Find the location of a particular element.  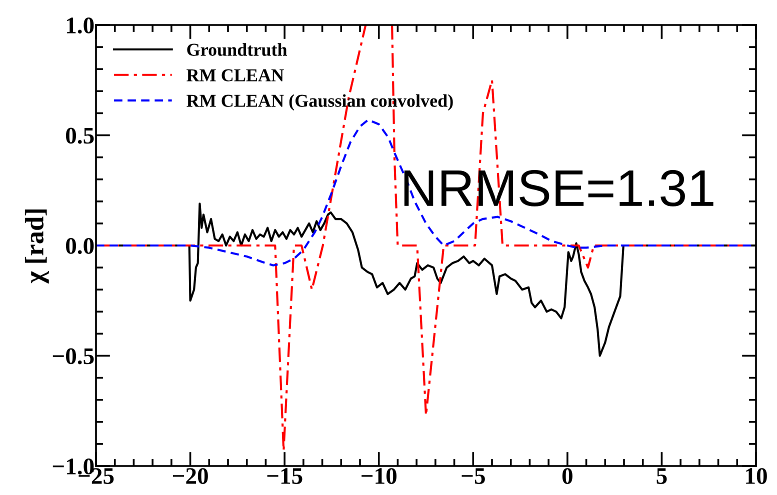

x-tick-label: 5 is located at coordinates (661, 476).